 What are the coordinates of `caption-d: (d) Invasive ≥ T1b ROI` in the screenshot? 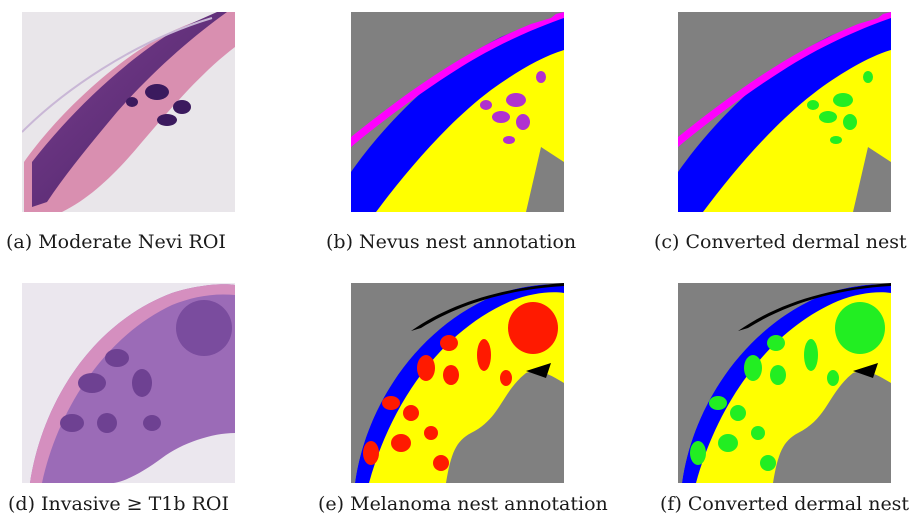 It's located at (118, 504).